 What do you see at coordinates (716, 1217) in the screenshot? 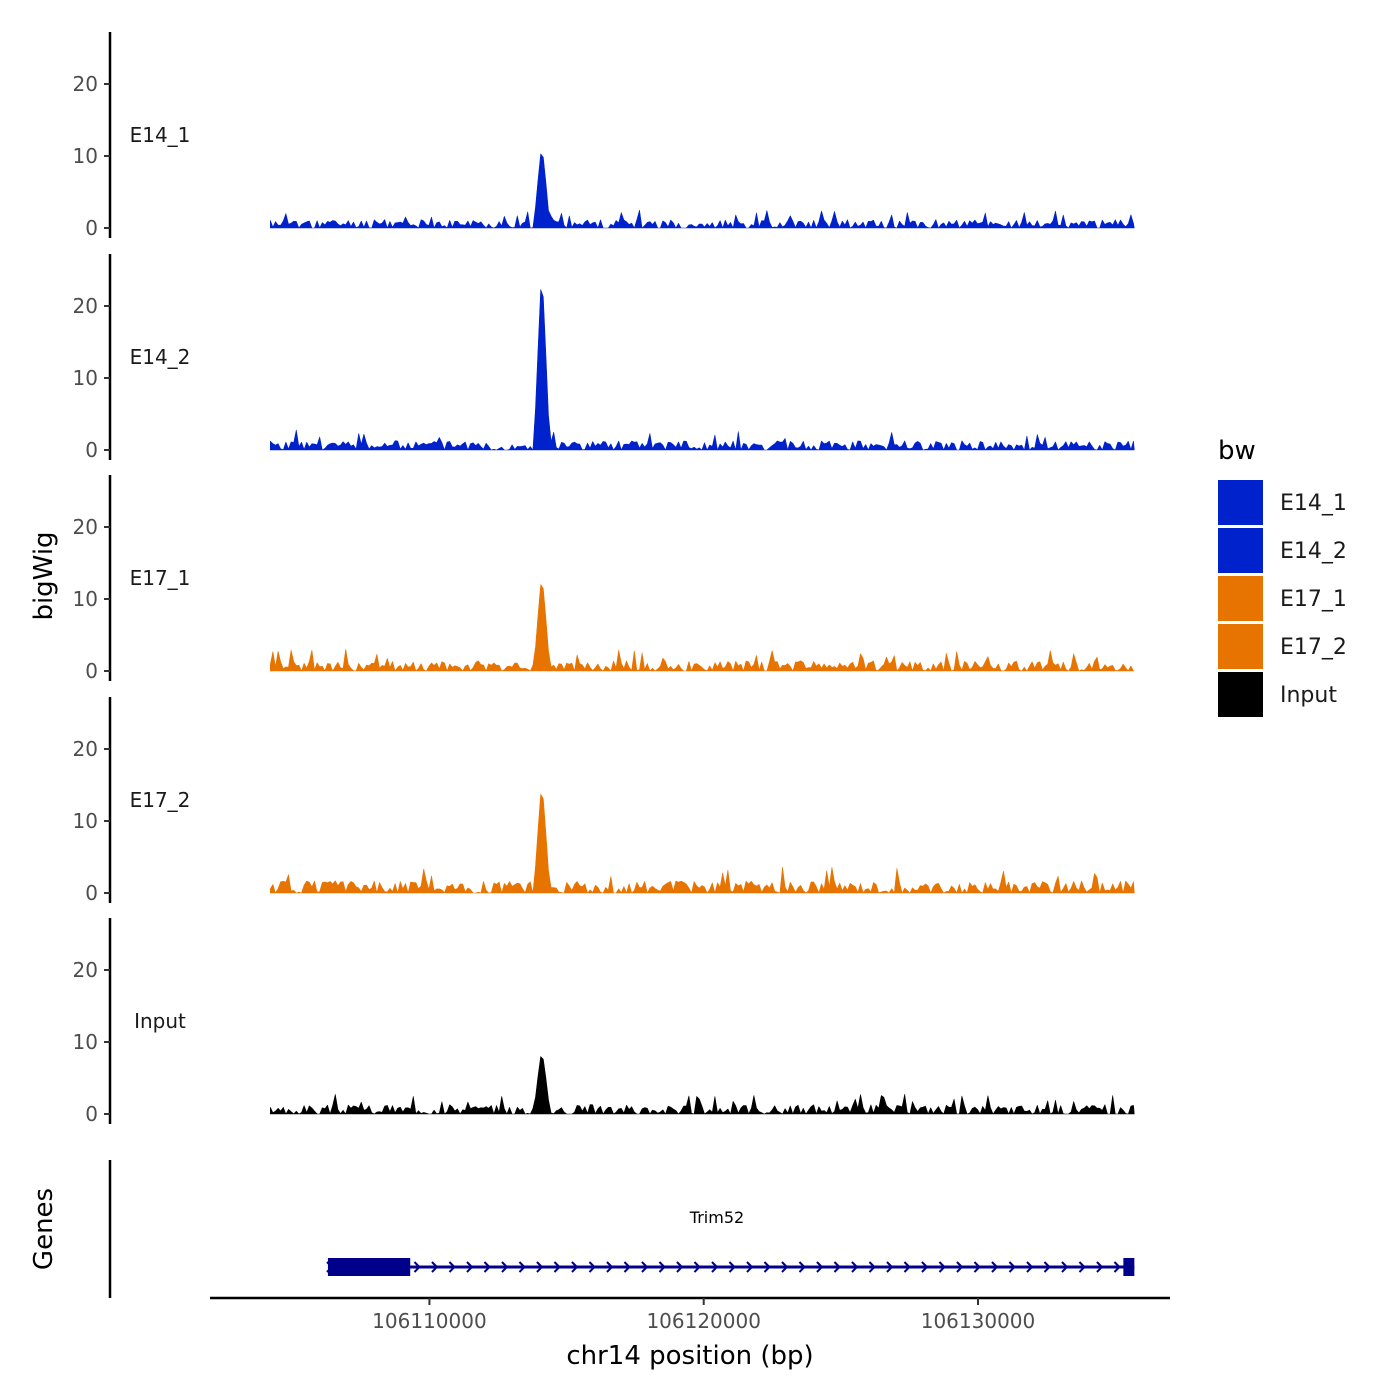
I see `gene-label: Trim52` at bounding box center [716, 1217].